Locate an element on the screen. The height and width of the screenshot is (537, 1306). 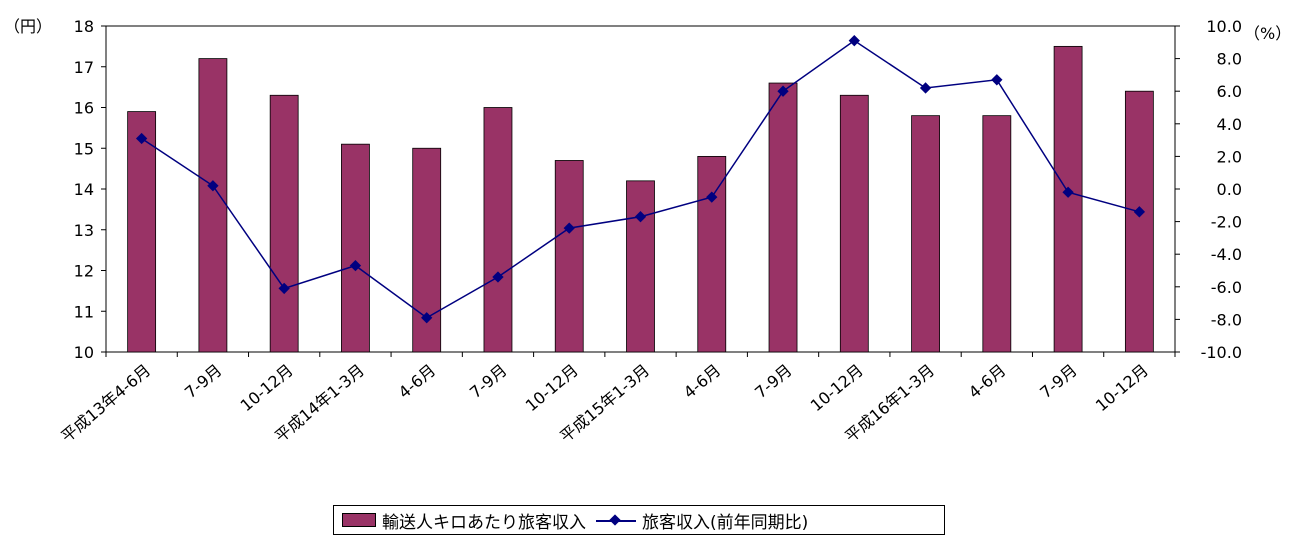
legend-line-label: 旅客収入(前年同期比) is located at coordinates (725, 522).